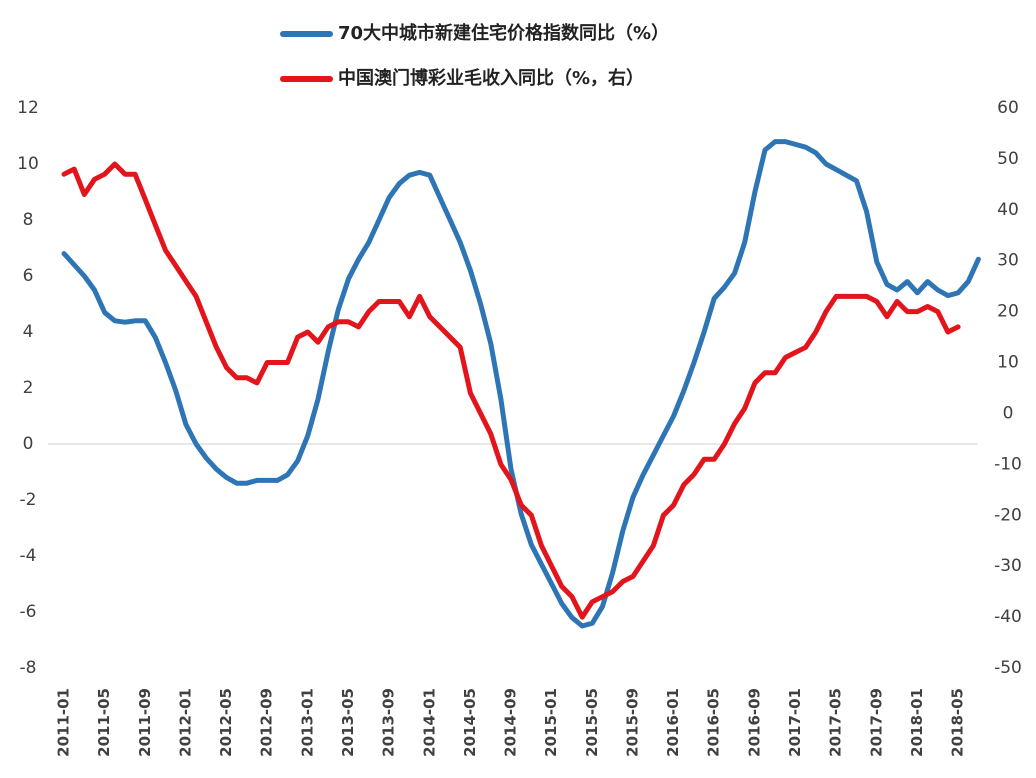 This screenshot has width=1036, height=778. What do you see at coordinates (104, 722) in the screenshot?
I see `x-tick-label: 2011-05` at bounding box center [104, 722].